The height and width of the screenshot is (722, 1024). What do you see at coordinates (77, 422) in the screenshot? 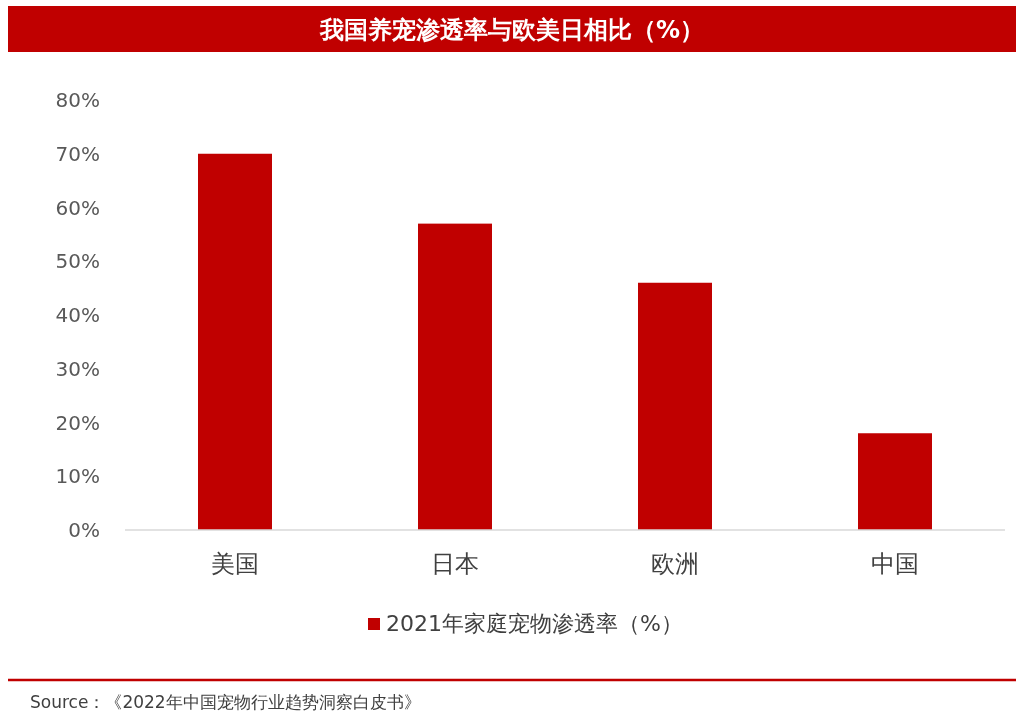
I see `y-tick-label: 20%` at bounding box center [77, 422].